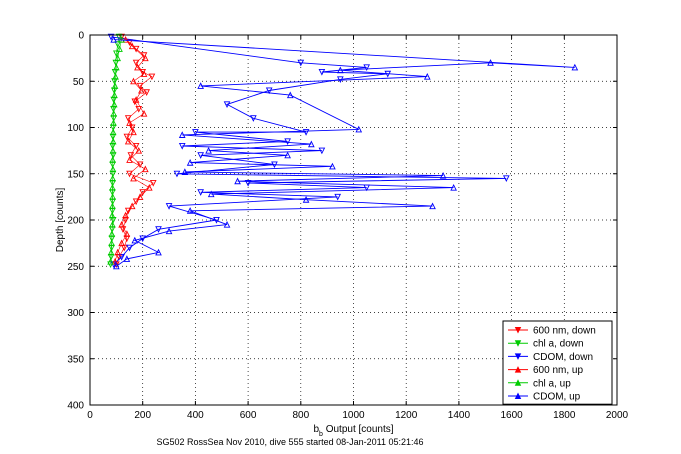 The image size is (681, 454). Describe the element at coordinates (79, 82) in the screenshot. I see `y-tick-label: 50` at that location.